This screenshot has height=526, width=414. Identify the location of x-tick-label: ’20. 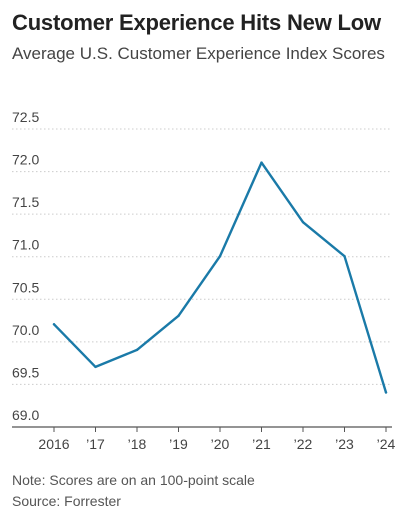
(220, 444).